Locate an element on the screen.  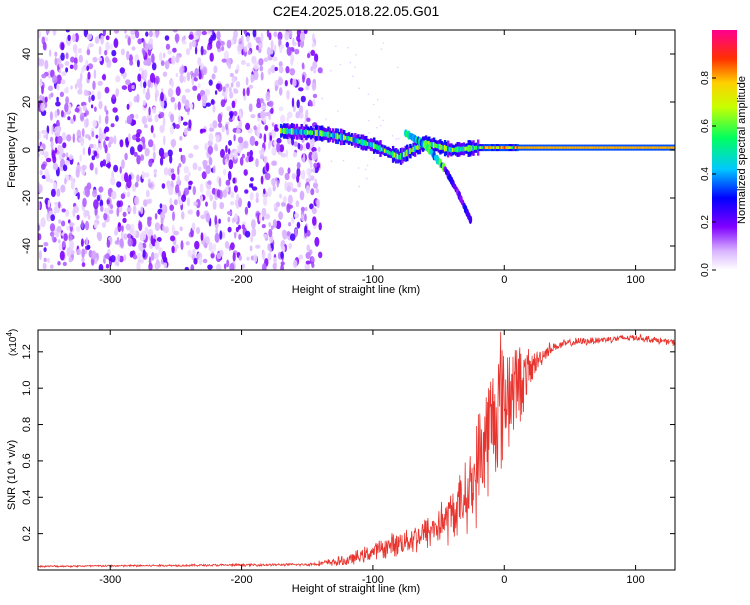
snr-y-tick-label: 0.6 is located at coordinates (27, 460).